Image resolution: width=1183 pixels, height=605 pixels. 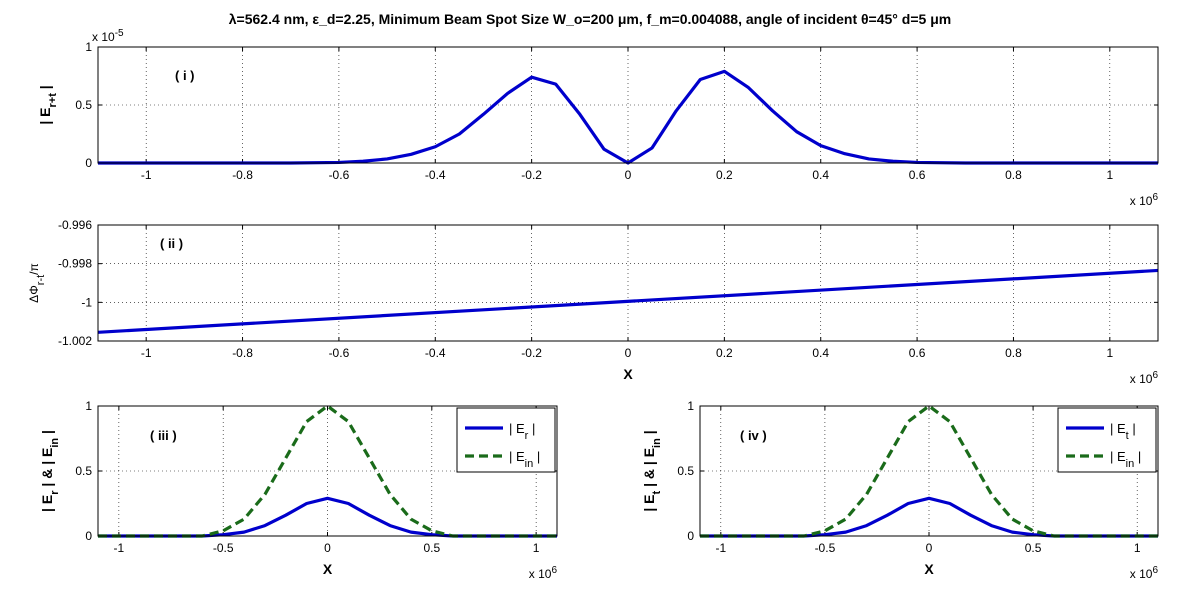 What do you see at coordinates (50, 471) in the screenshot?
I see `y-axis-label: | Er | & | Ein |` at bounding box center [50, 471].